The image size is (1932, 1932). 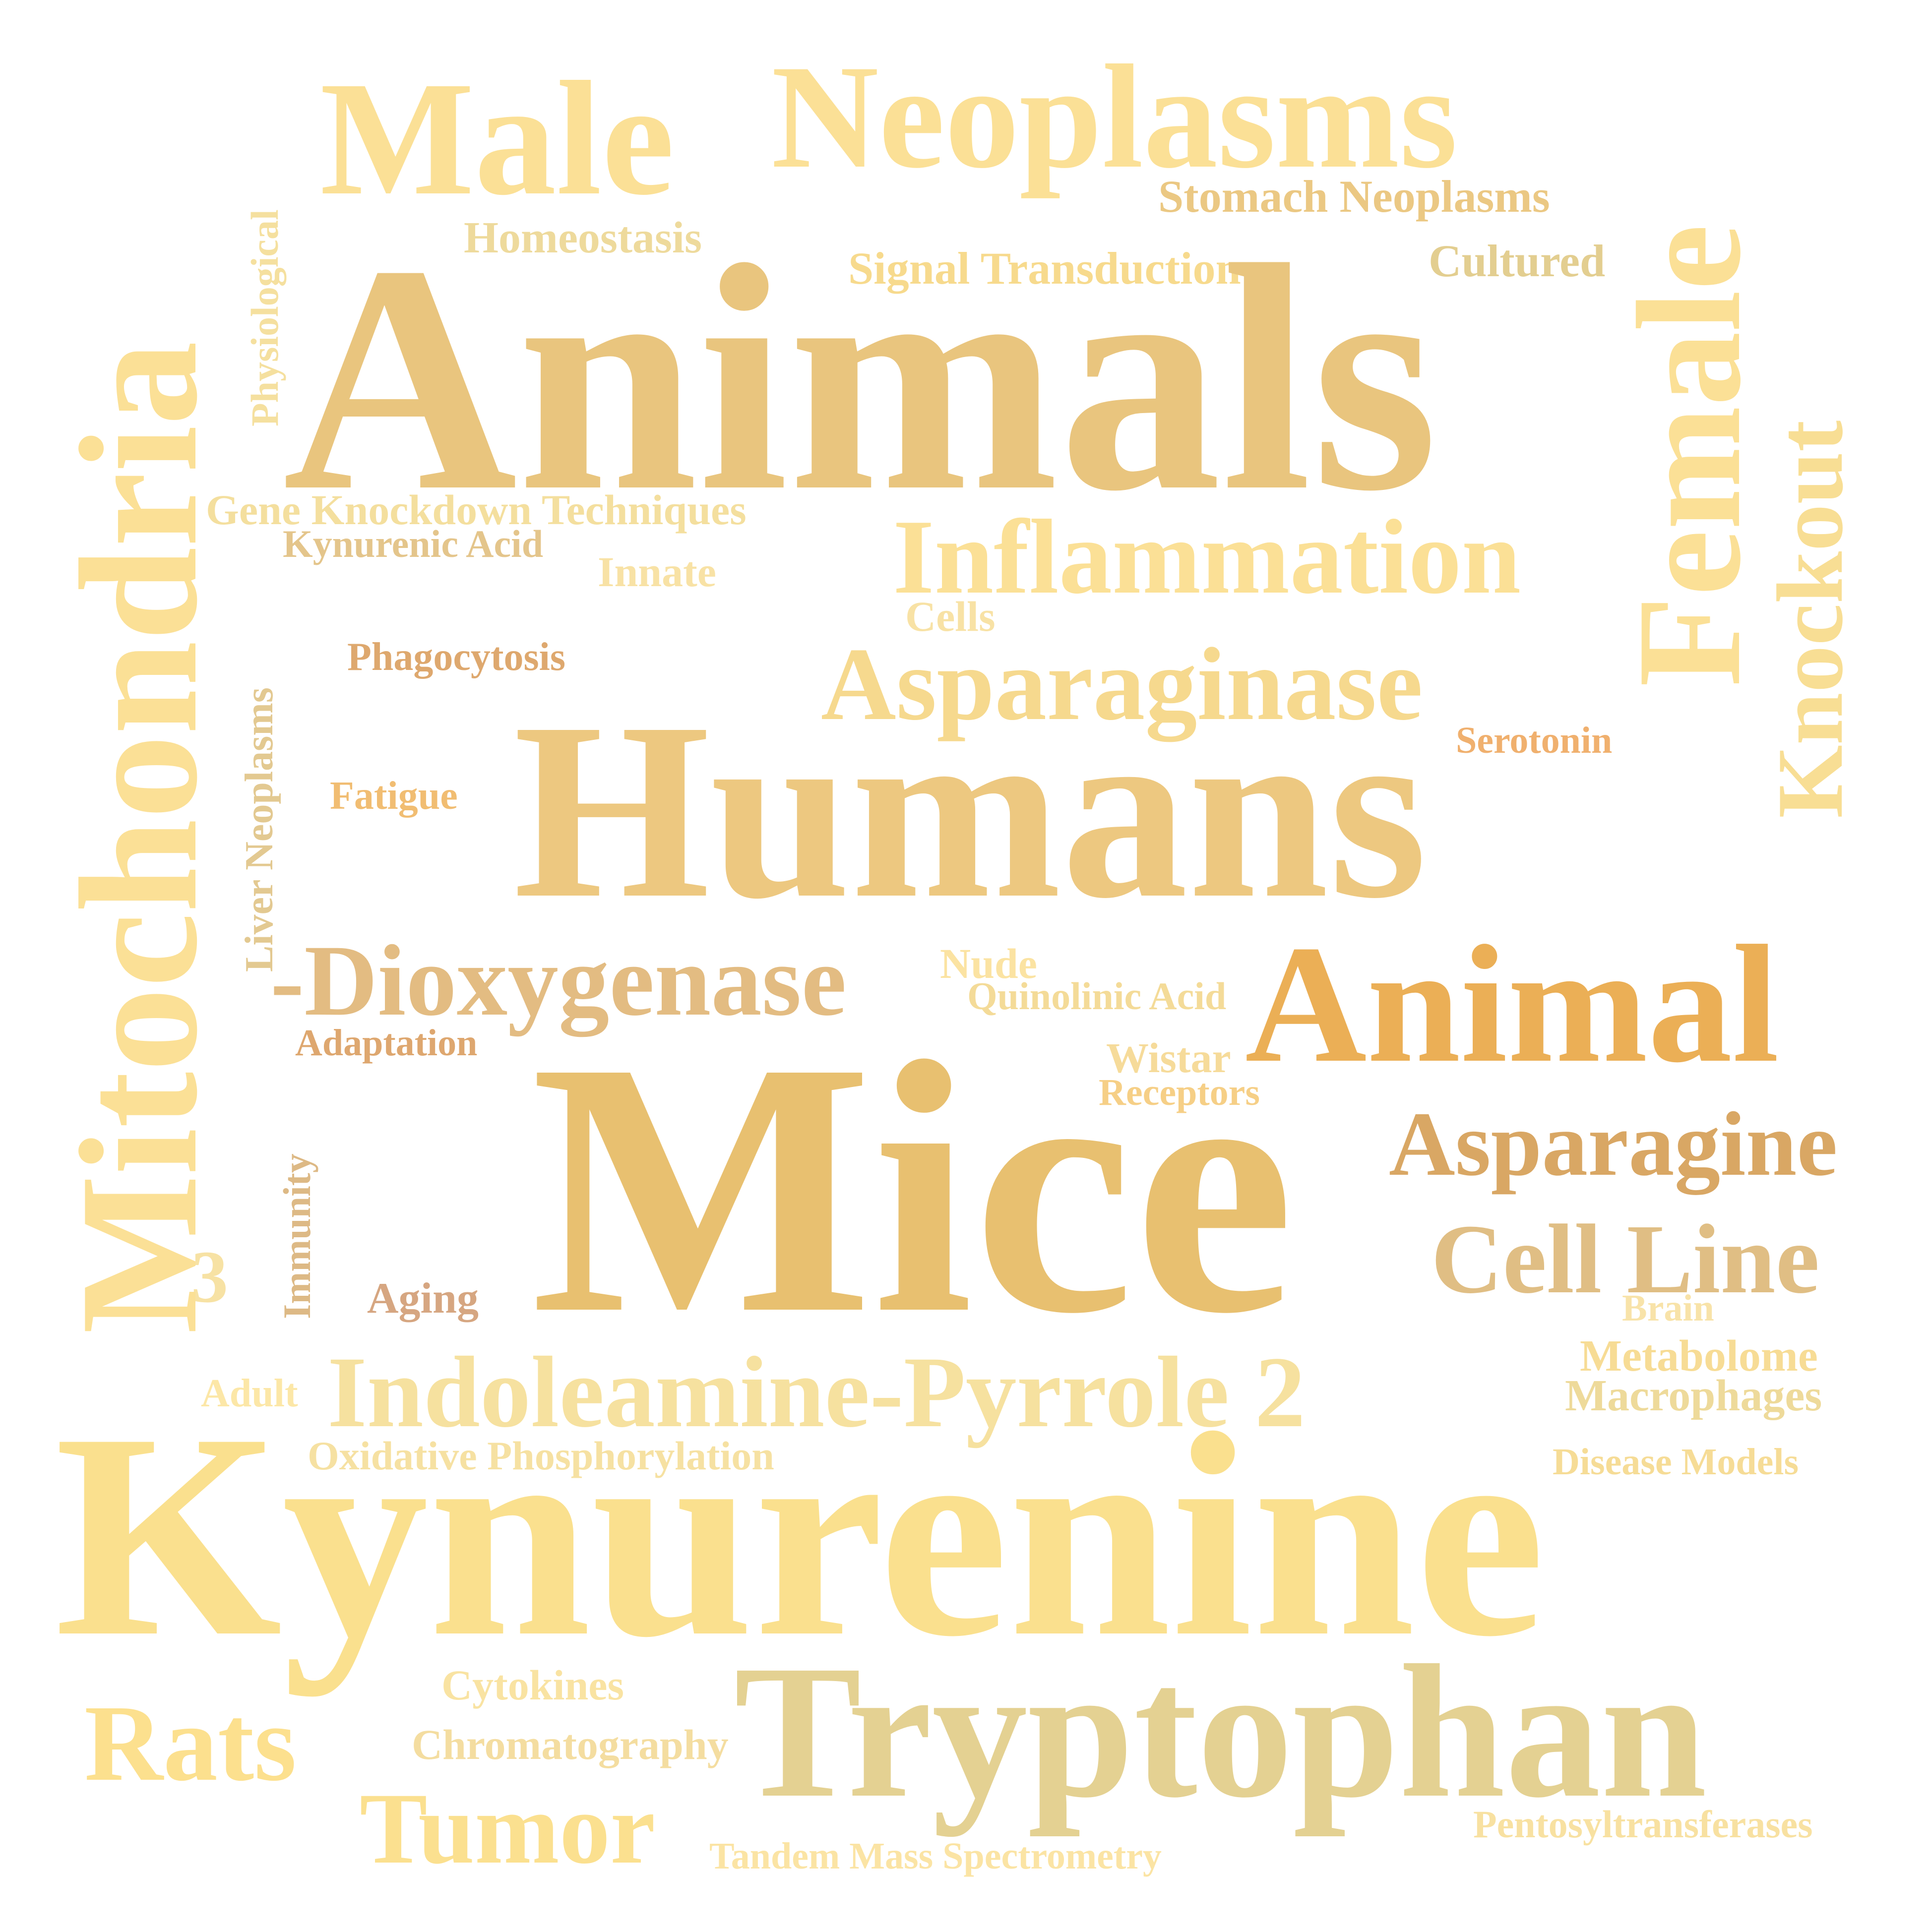 I want to click on word-indoleamine-pyrrole-2: Indoleamine-Pyrrole 2, so click(x=817, y=1392).